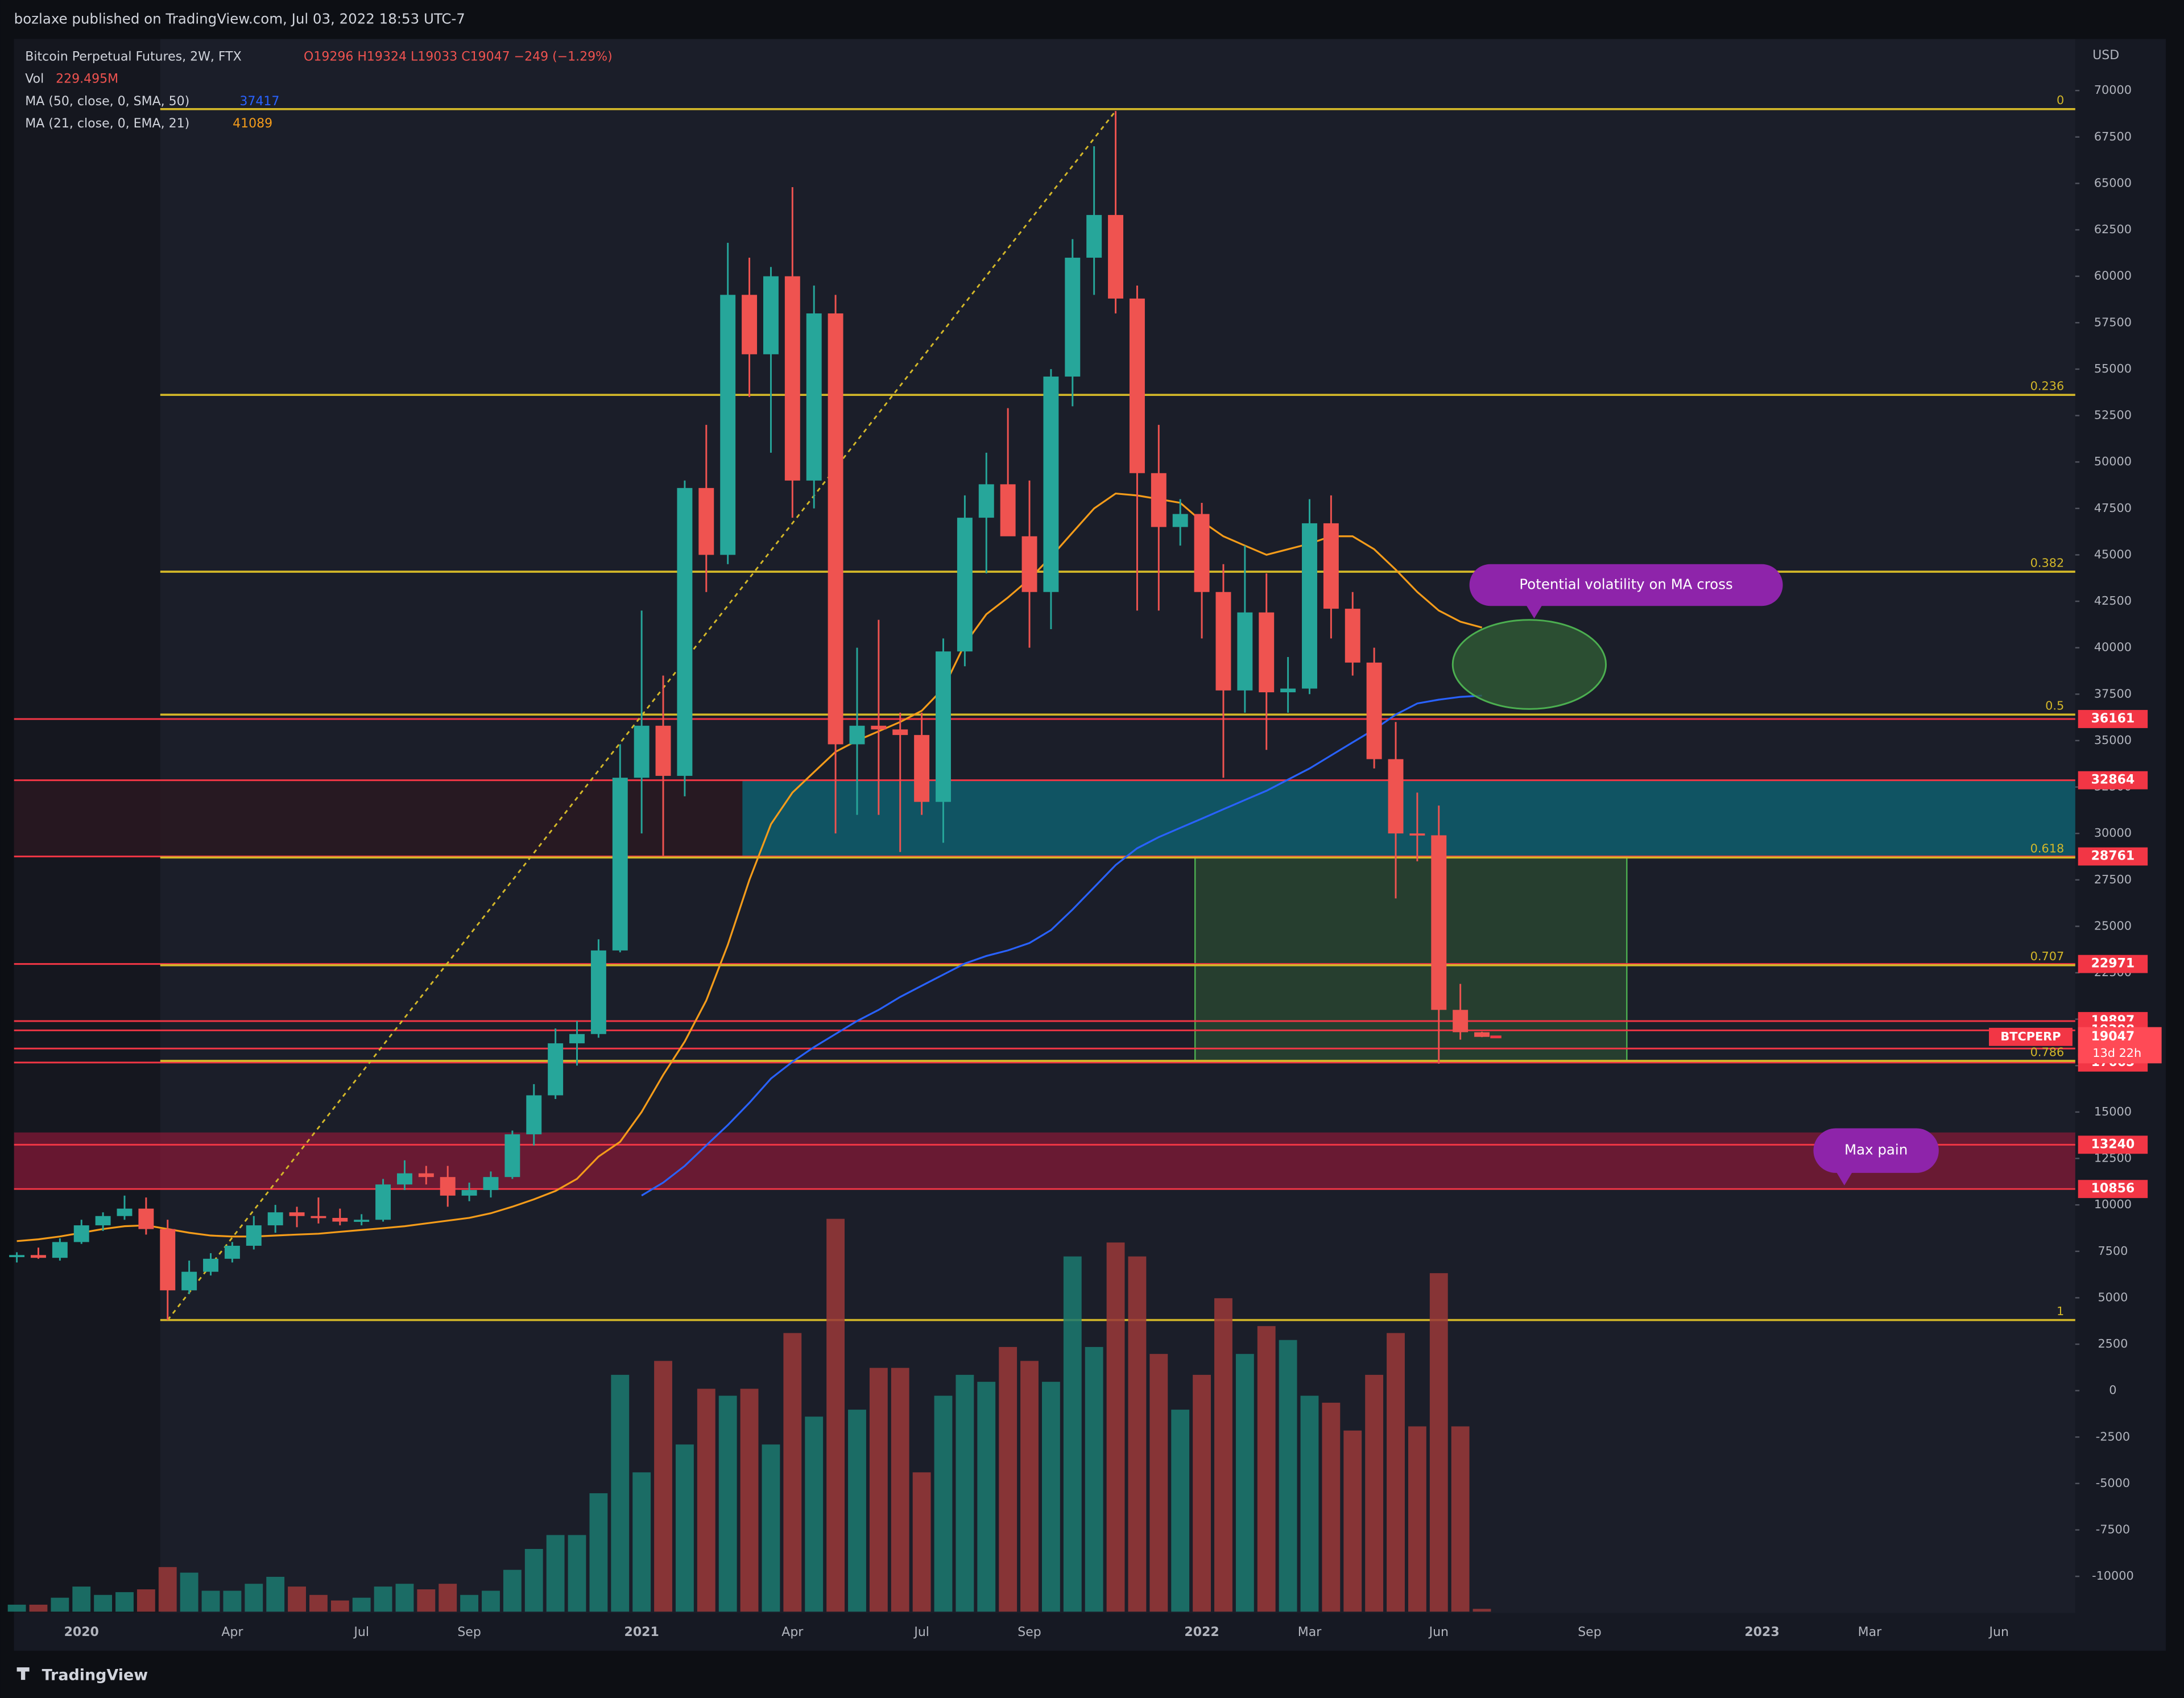  Describe the element at coordinates (2047, 563) in the screenshot. I see `fib-label: 0.382` at that location.